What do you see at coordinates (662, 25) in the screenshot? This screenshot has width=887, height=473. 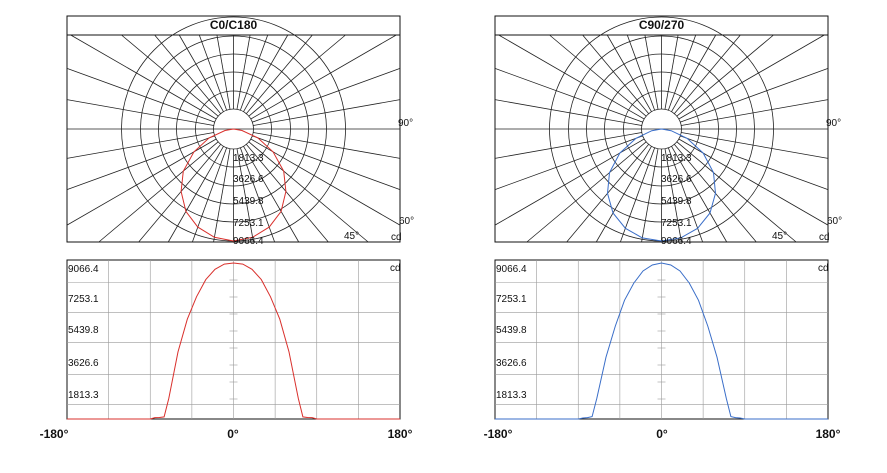 I see `polar-title-right: C90/270` at bounding box center [662, 25].